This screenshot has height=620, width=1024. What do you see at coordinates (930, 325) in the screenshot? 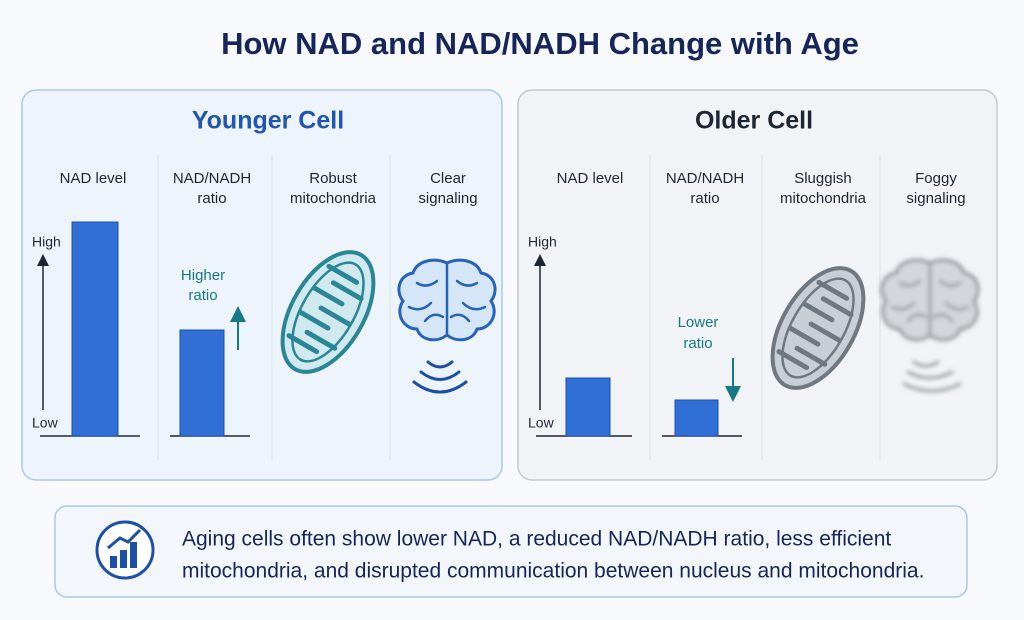
I see `foggy-brain` at bounding box center [930, 325].